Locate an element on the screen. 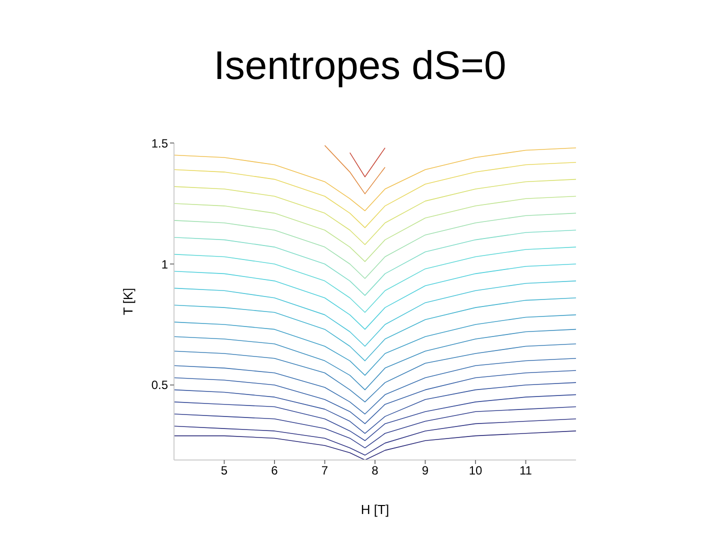  chart-title: Isentropes dS=0 is located at coordinates (360, 66).